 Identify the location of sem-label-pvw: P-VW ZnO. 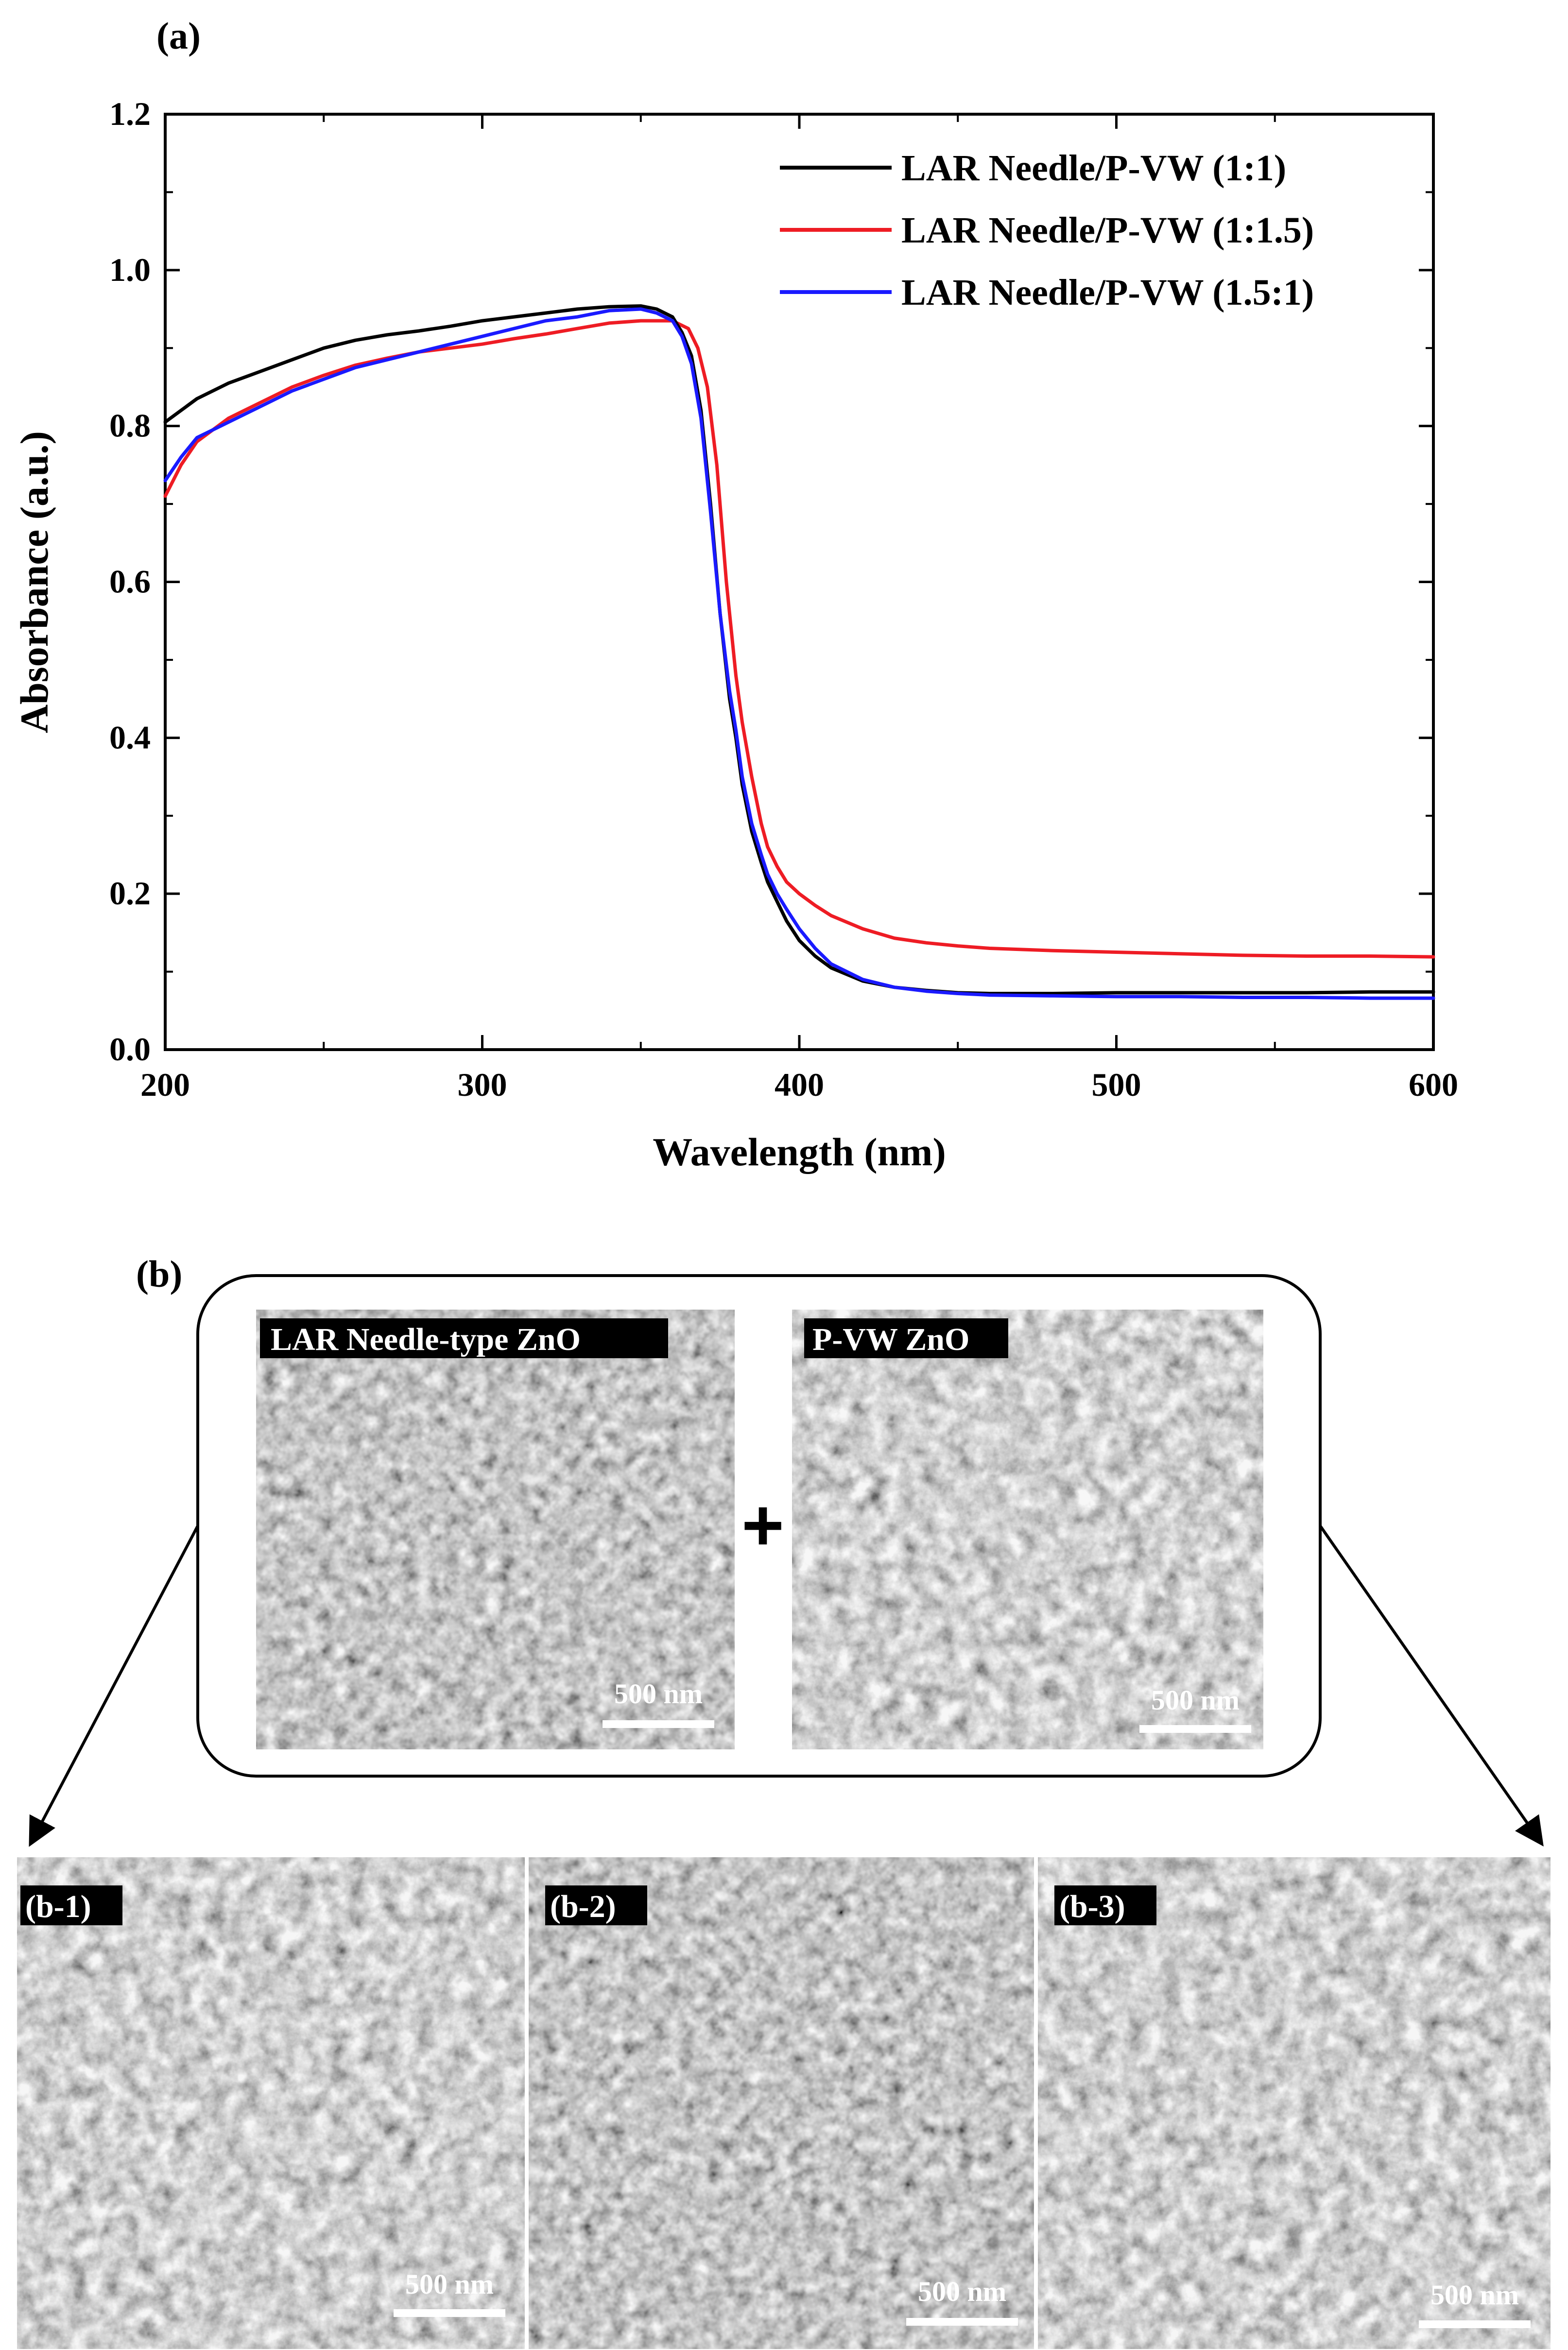
(890, 1339).